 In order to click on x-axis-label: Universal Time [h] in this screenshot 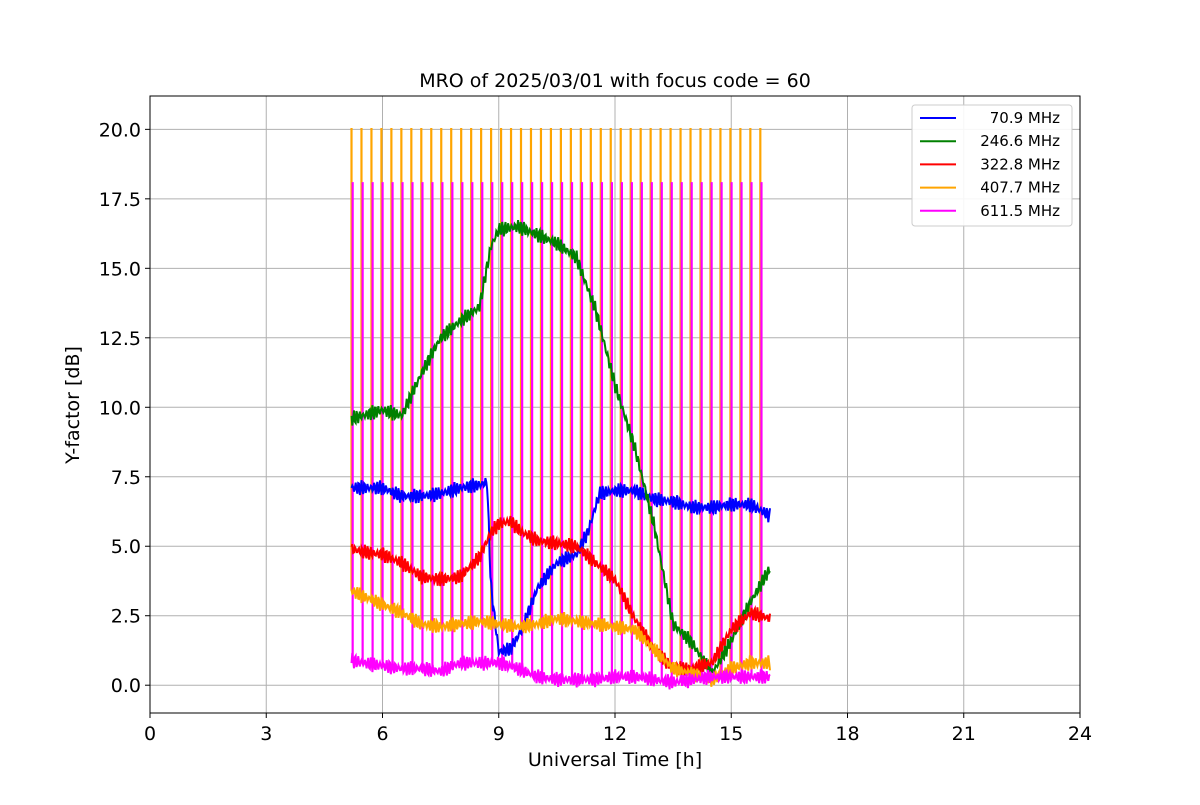, I will do `click(615, 760)`.